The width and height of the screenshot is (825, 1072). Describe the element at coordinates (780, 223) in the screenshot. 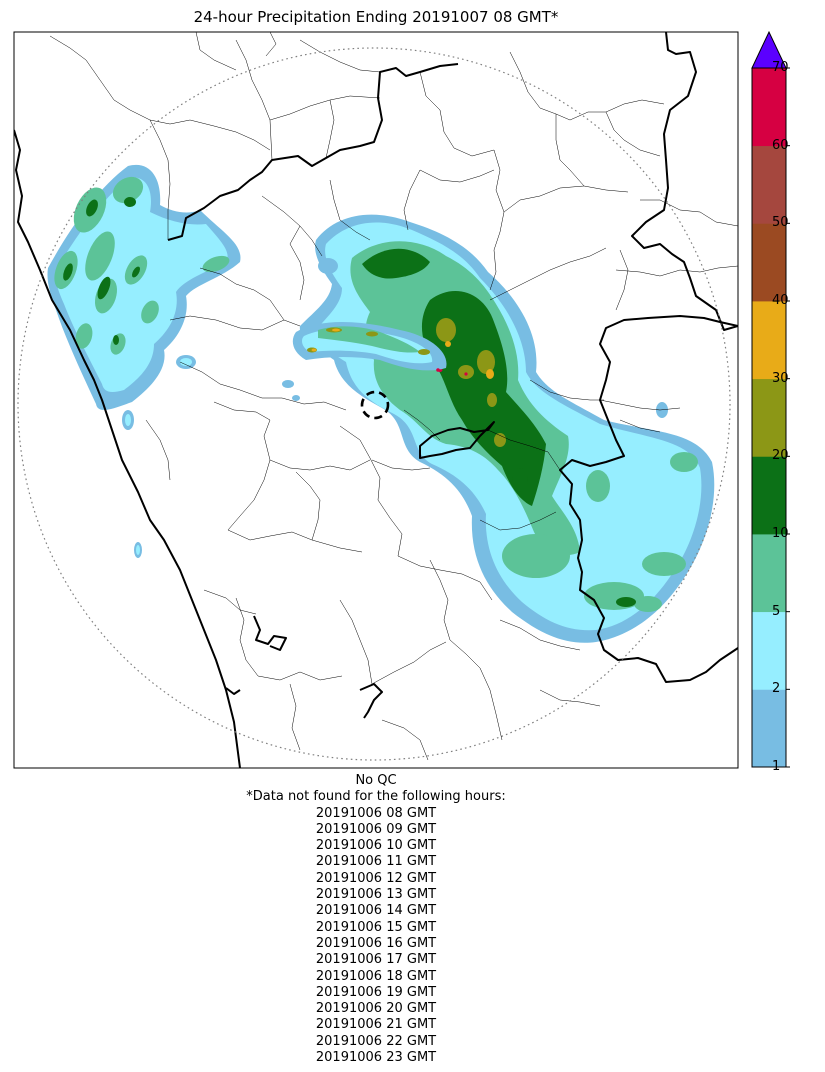

I see `colorbar-tick-label: 50` at that location.